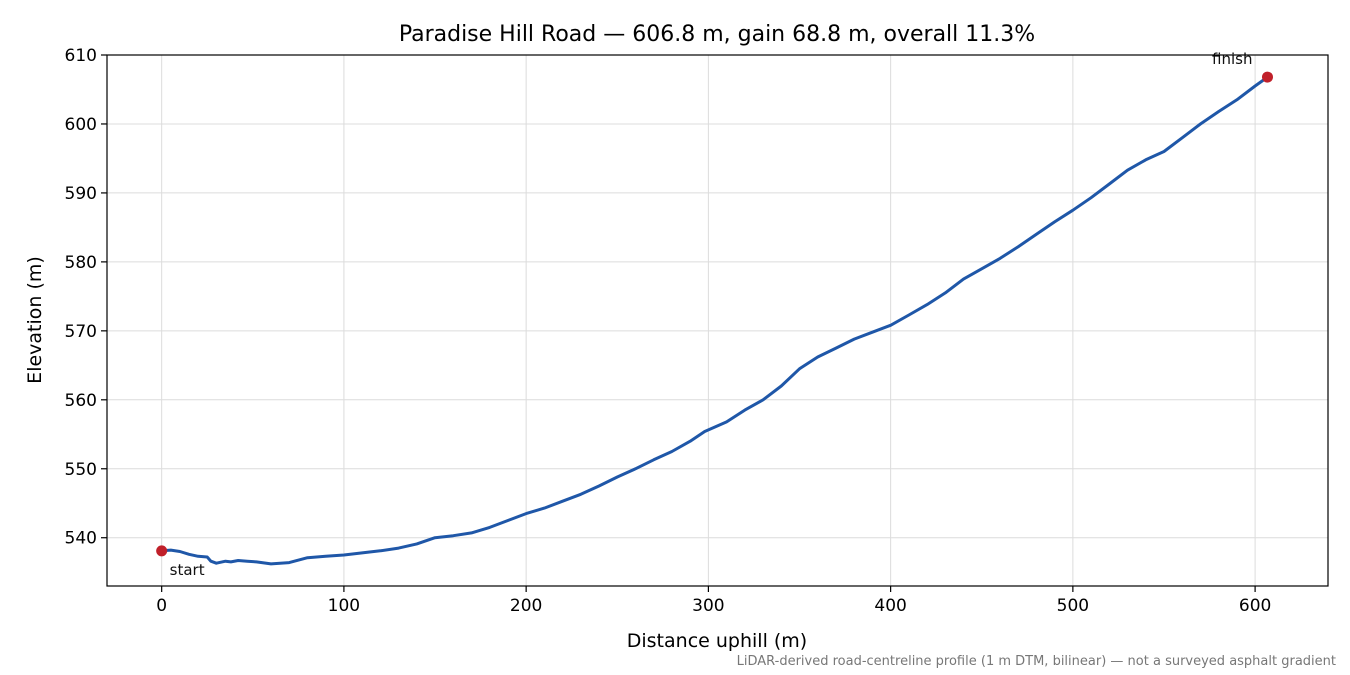  What do you see at coordinates (526, 606) in the screenshot?
I see `x-tick-label: 200` at bounding box center [526, 606].